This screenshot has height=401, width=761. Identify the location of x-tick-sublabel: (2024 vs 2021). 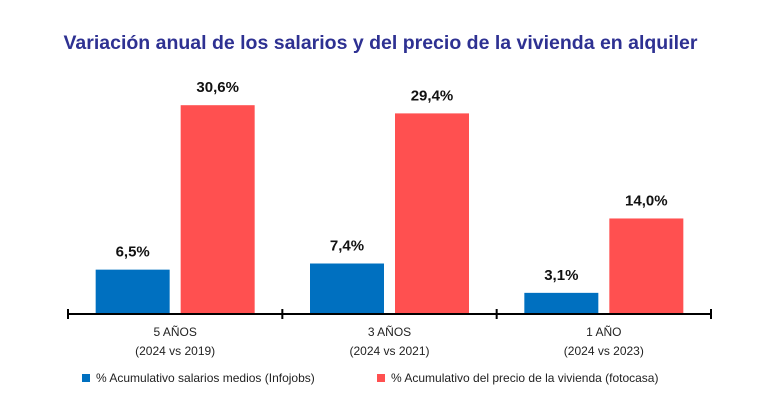
(389, 351).